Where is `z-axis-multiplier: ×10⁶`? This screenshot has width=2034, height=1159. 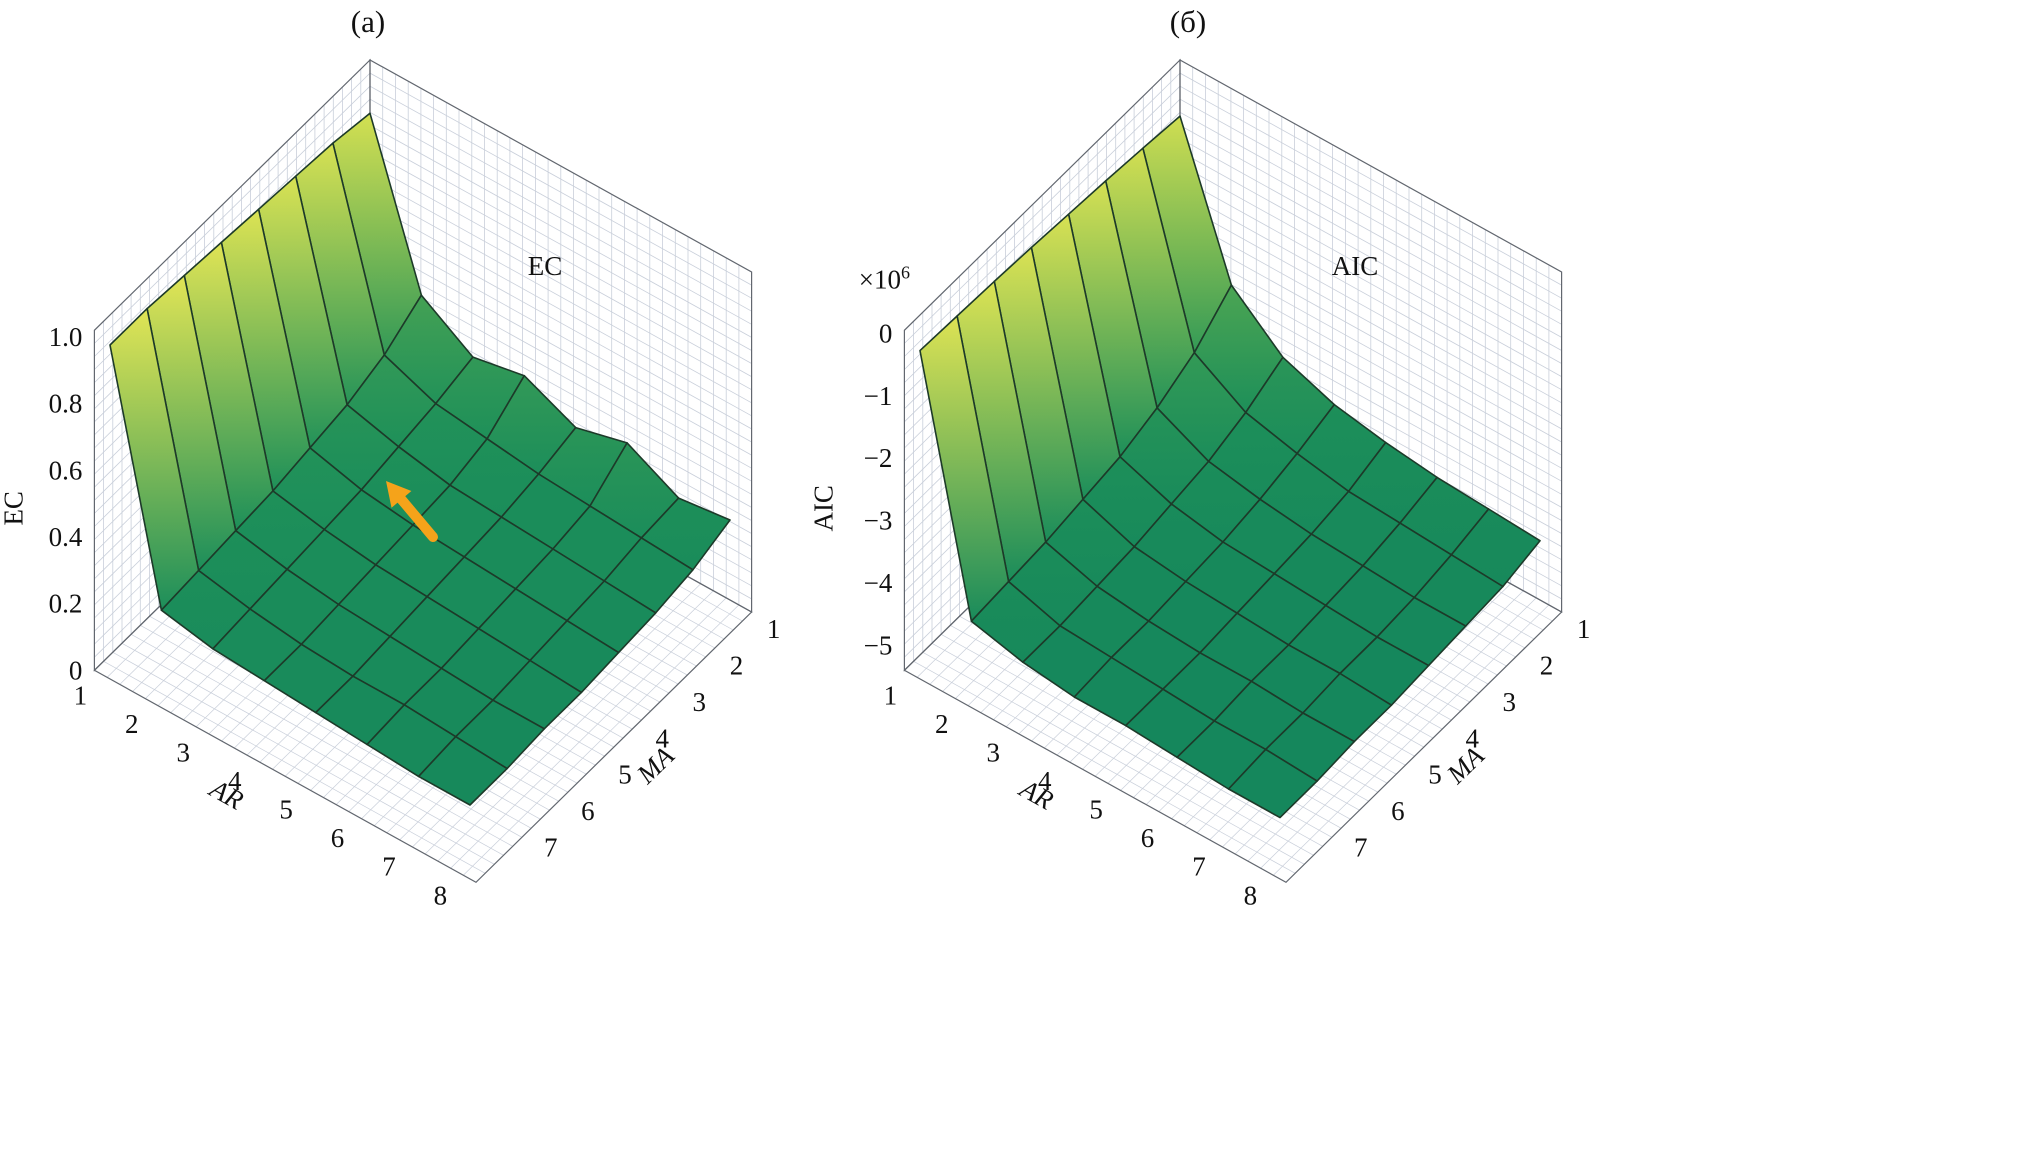
z-axis-multiplier: ×10⁶ is located at coordinates (884, 278).